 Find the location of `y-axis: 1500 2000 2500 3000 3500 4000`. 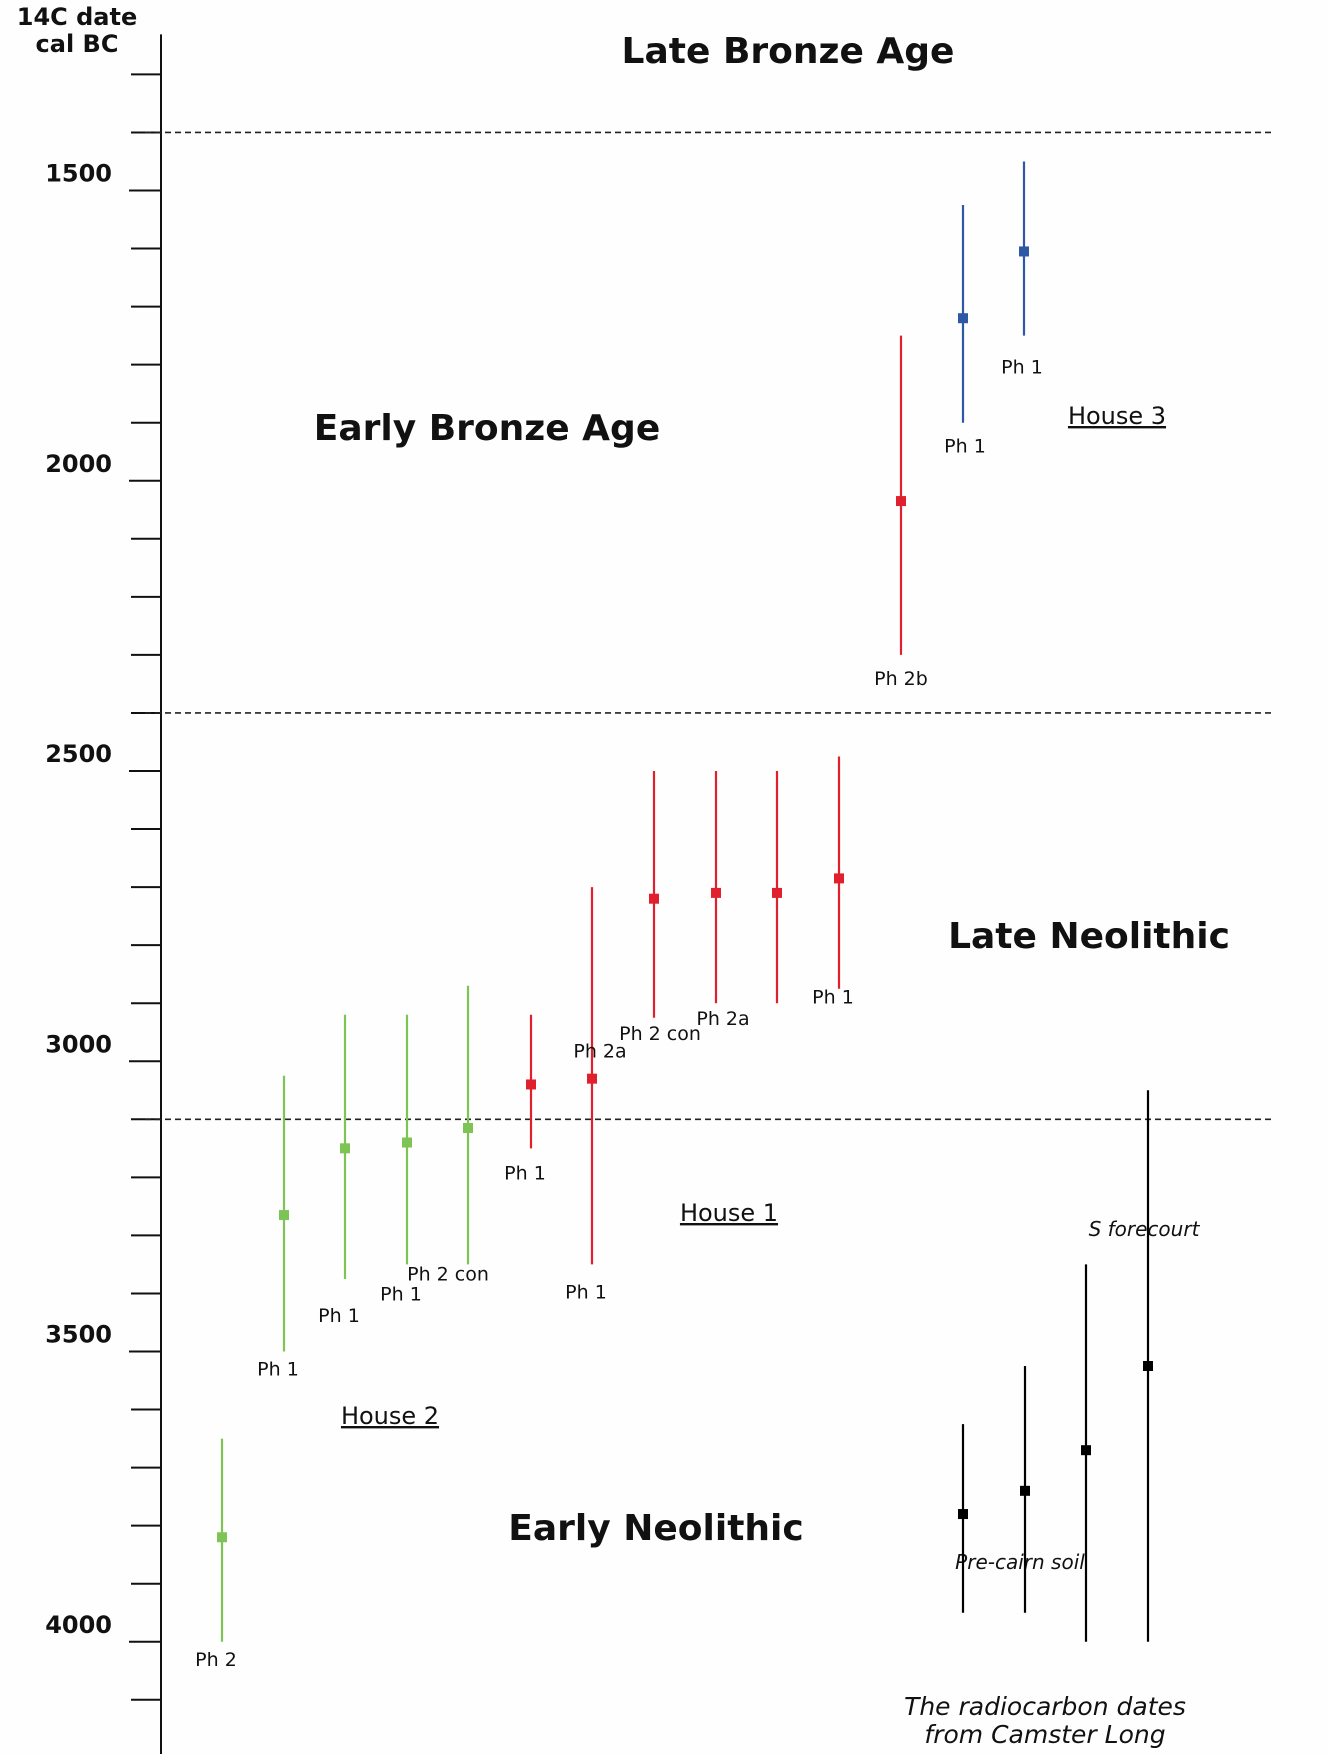

y-axis: 1500 2000 2500 3000 3500 4000 is located at coordinates (103, 894).